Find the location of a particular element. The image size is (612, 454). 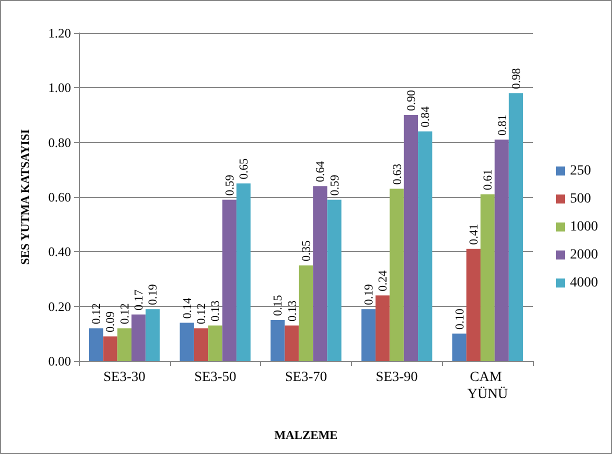

data-label: 0.24 is located at coordinates (383, 281).